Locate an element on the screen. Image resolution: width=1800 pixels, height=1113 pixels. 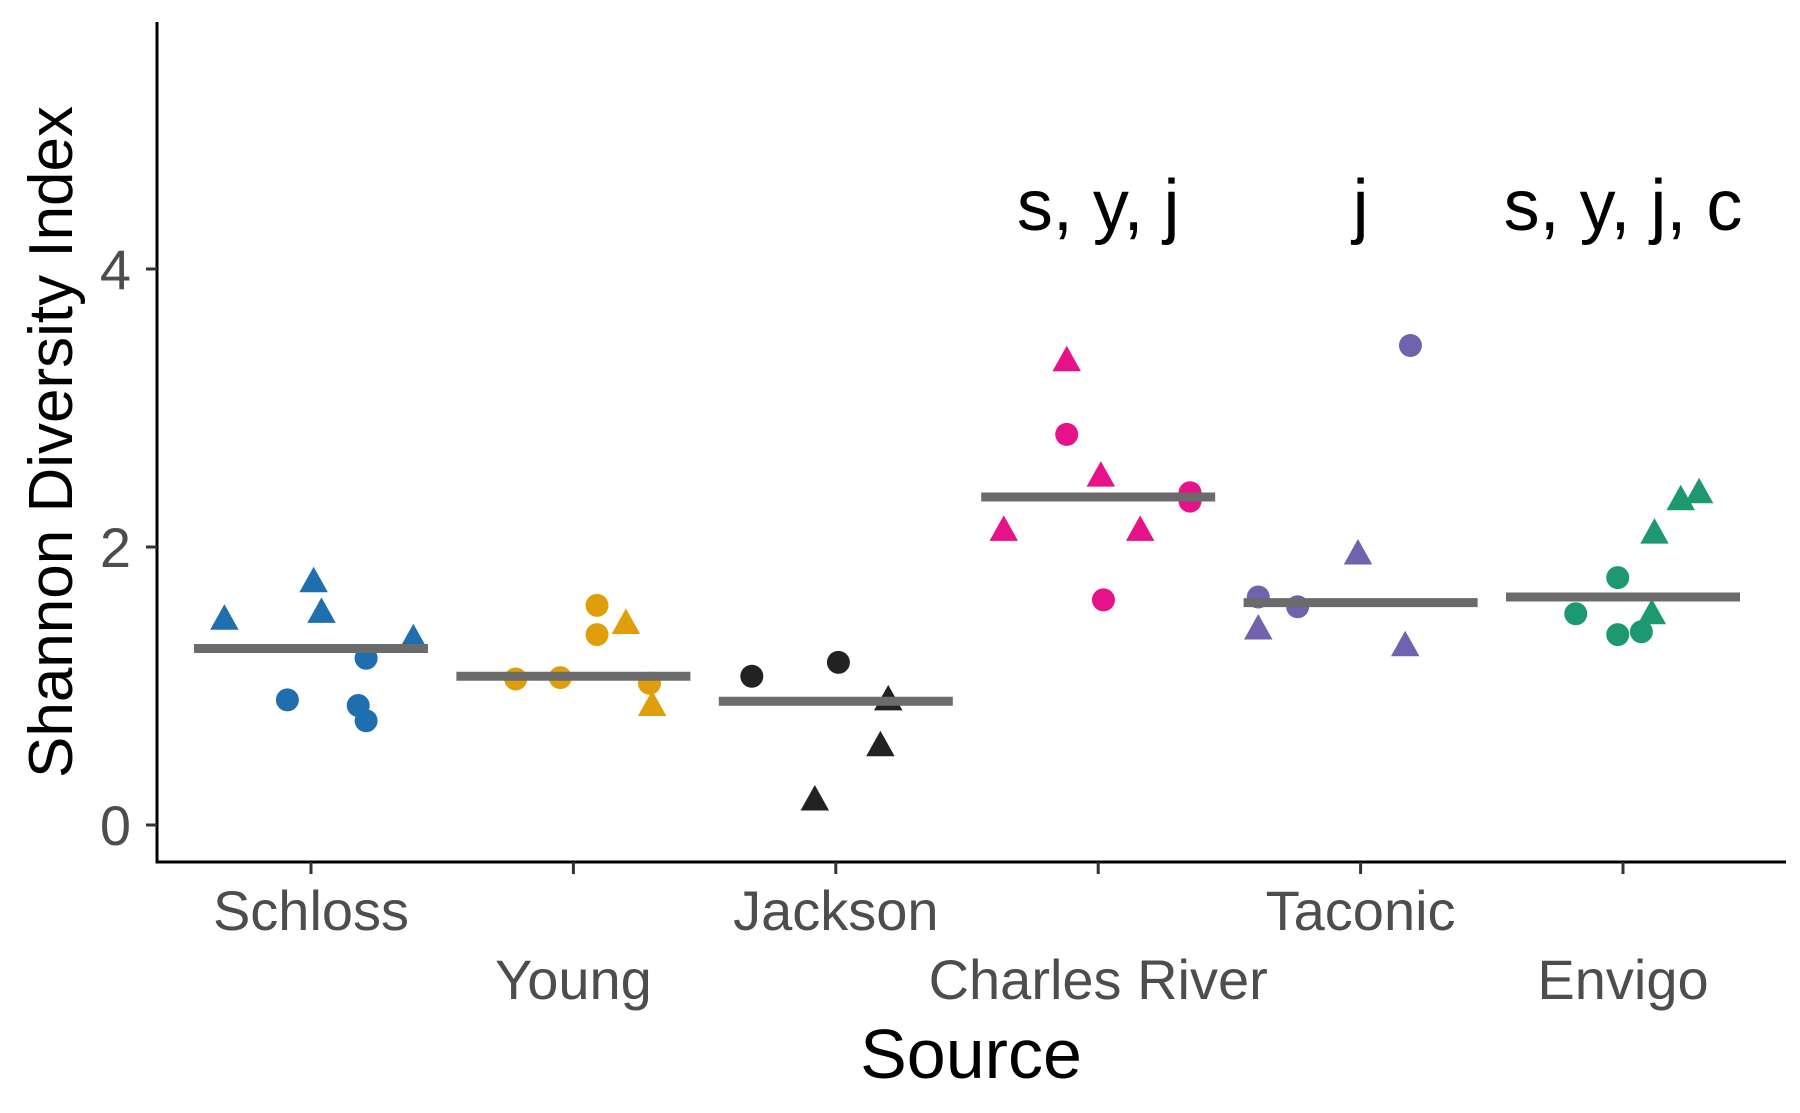
group-charles-river: s, y, j is located at coordinates (1098, 389).